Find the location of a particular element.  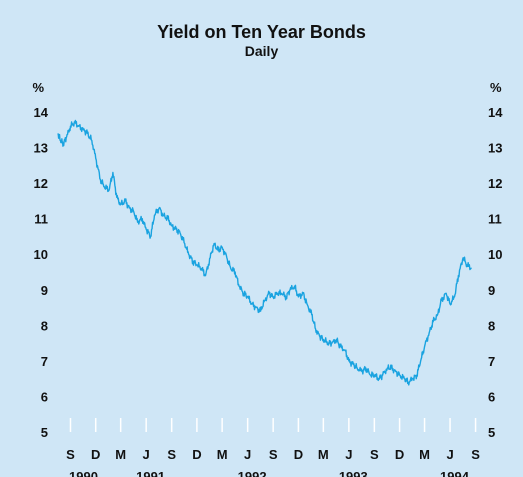

x-year-label: 1991 is located at coordinates (150, 473).